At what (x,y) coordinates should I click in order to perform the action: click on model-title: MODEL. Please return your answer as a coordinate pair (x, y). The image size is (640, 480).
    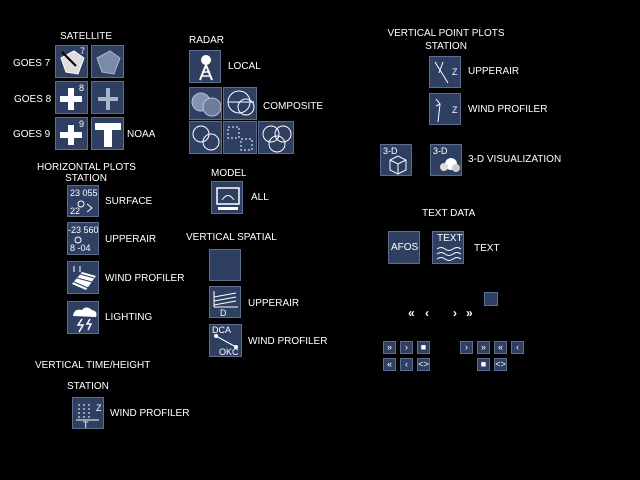
    Looking at the image, I should click on (229, 173).